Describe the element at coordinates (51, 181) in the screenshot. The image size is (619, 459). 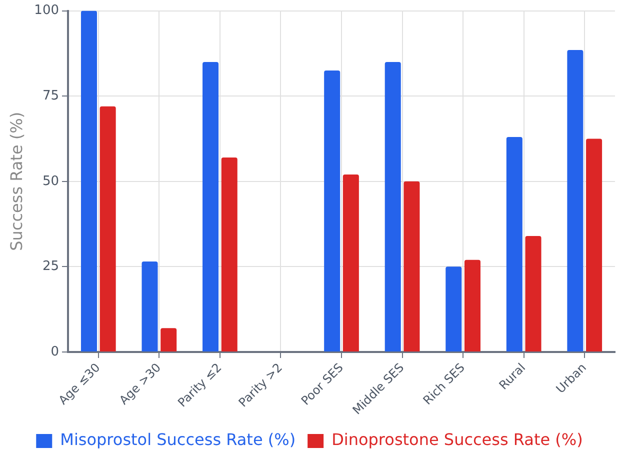
I see `y-tick-label: 50` at that location.